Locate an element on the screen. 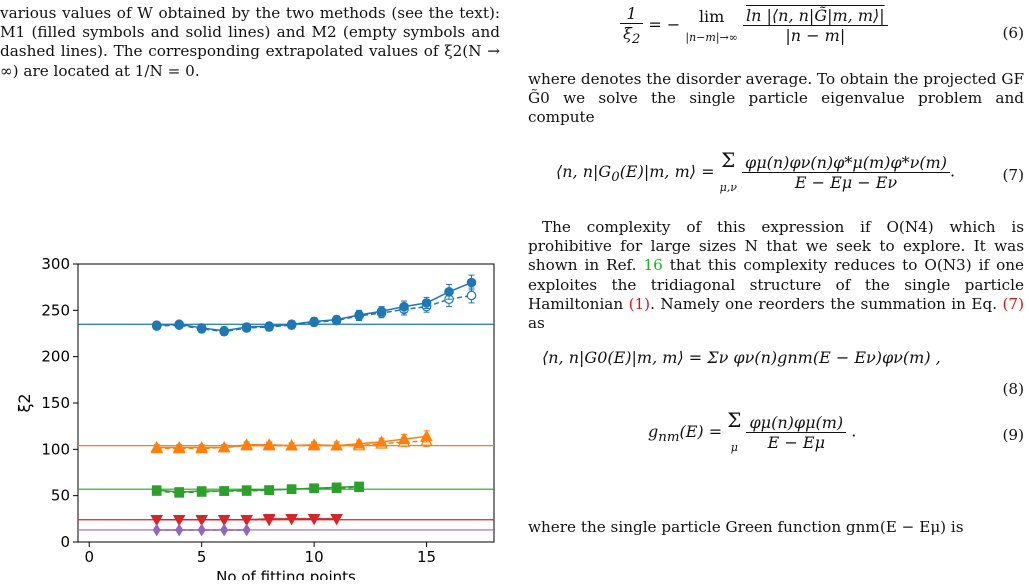 This screenshot has height=584, width=1029. y-tick-label: 150 is located at coordinates (55, 403).